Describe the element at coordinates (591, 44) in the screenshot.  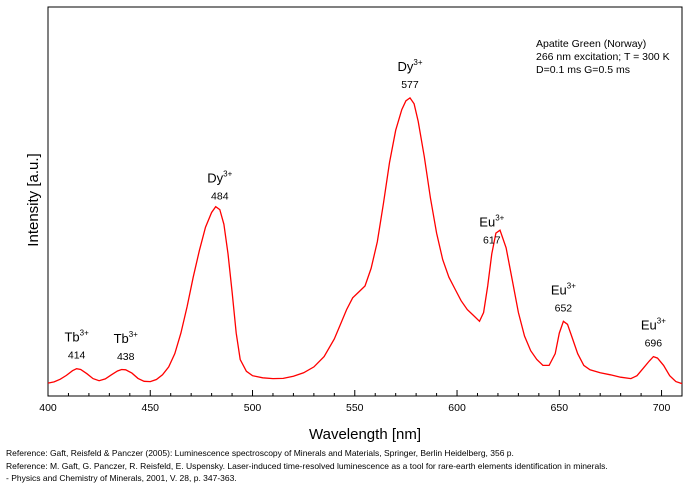
I see `info-line-1: Apatite Green (Norway)` at that location.